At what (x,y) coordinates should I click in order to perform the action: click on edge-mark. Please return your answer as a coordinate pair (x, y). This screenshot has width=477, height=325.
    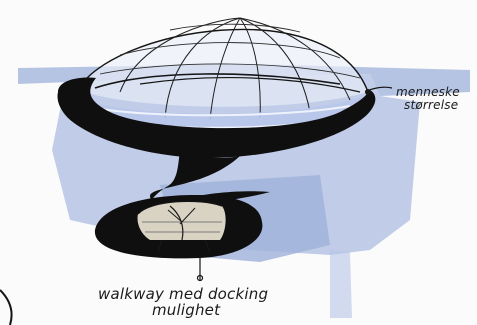
    Looking at the image, I should click on (6, 307).